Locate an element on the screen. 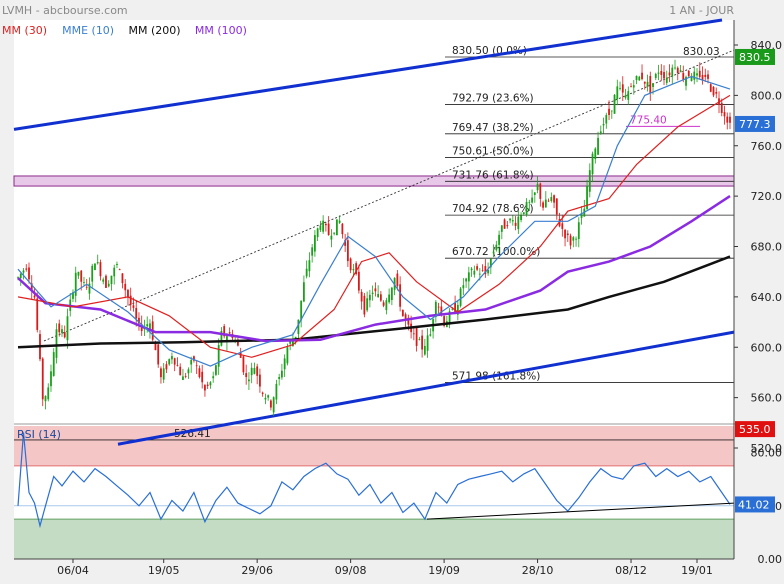 The width and height of the screenshot is (784, 584). price-tick-label: 840.0 is located at coordinates (767, 45).